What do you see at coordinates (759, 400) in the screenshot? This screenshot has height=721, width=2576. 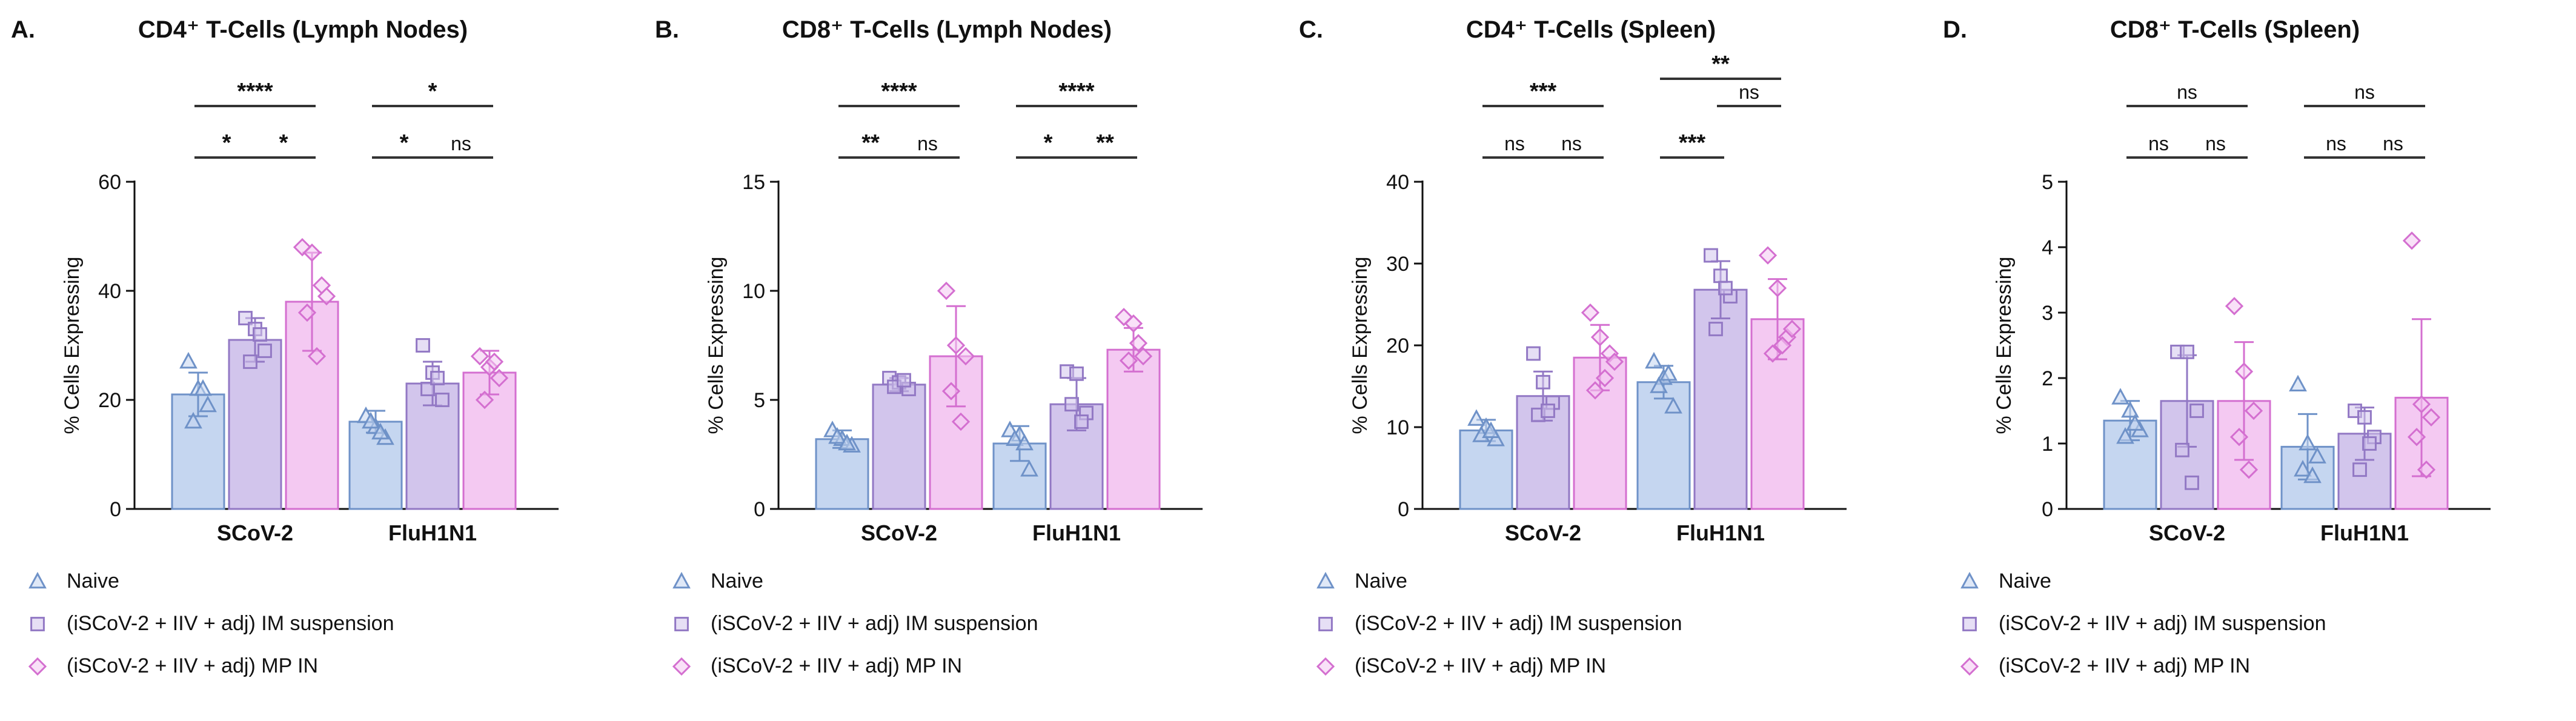 I see `y-tick-label: 5` at bounding box center [759, 400].